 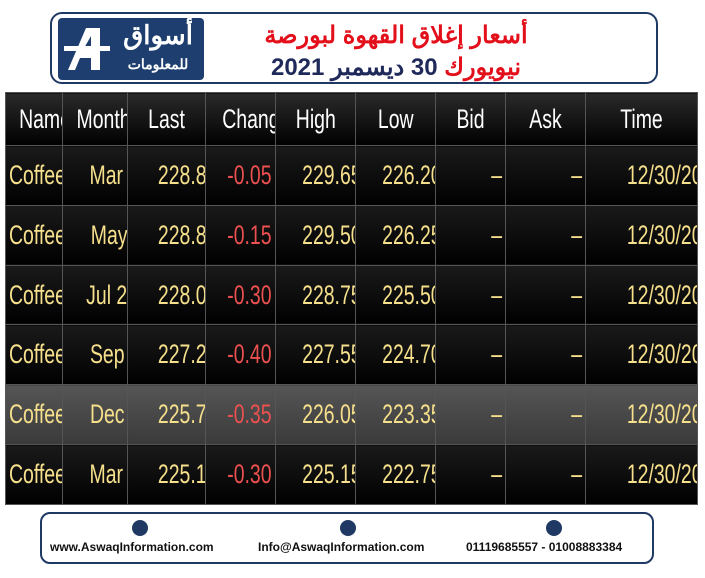 What do you see at coordinates (158, 64) in the screenshot?
I see `logo-subtext: للمعلومات` at bounding box center [158, 64].